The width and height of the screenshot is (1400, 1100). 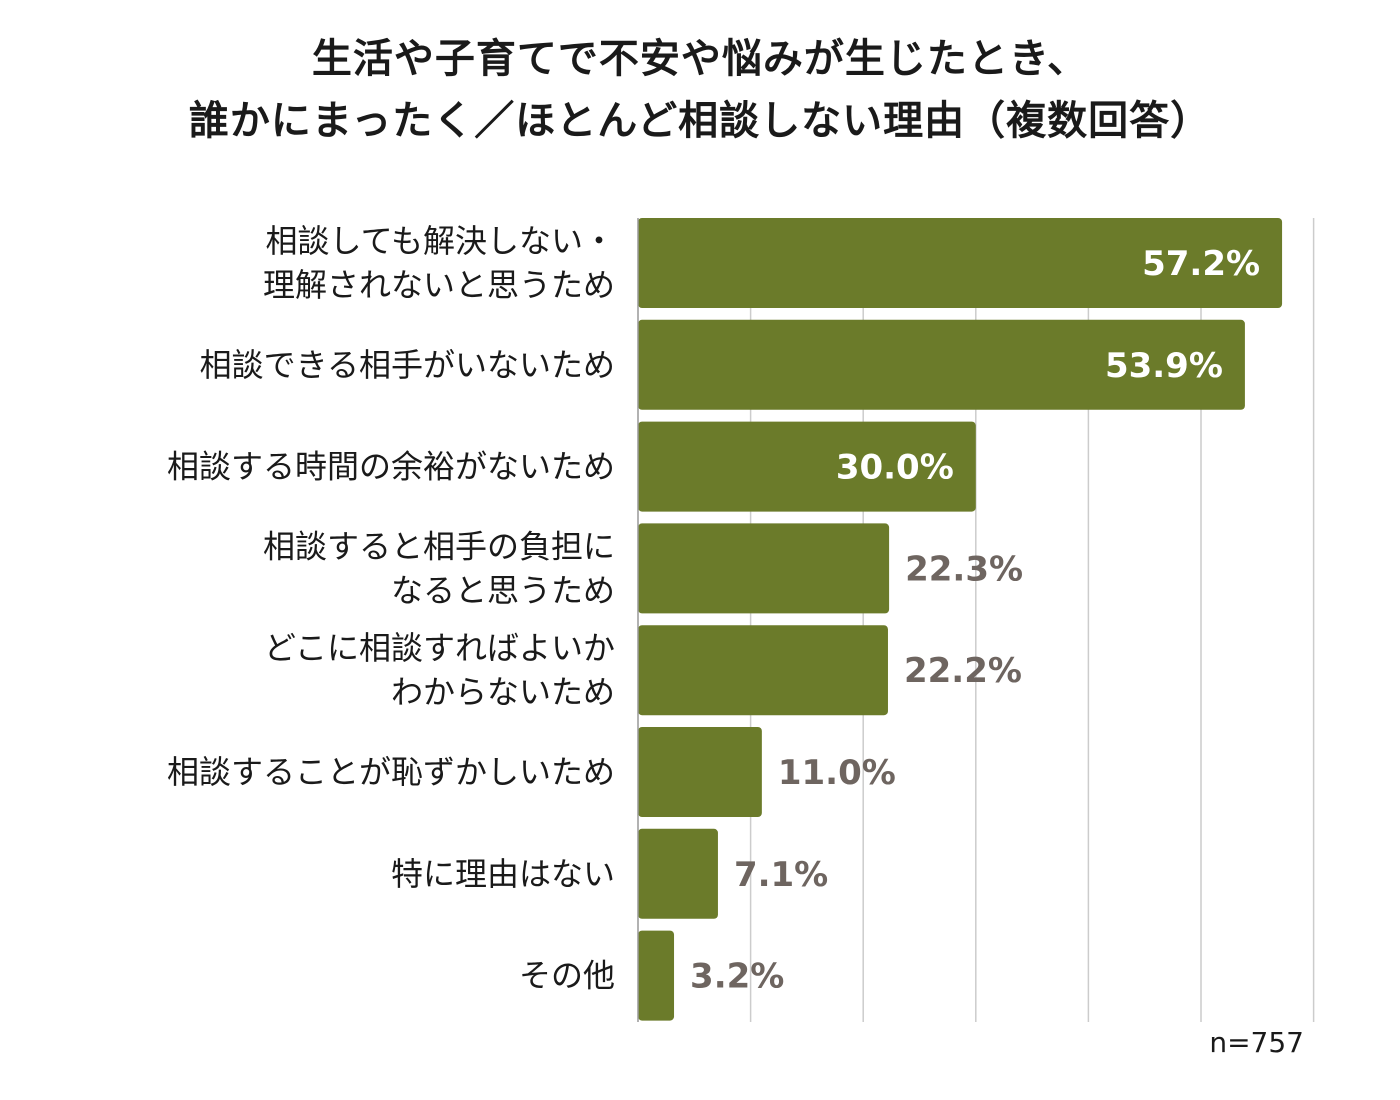 I want to click on category-label-line: 理解されないと思うため, so click(x=439, y=285).